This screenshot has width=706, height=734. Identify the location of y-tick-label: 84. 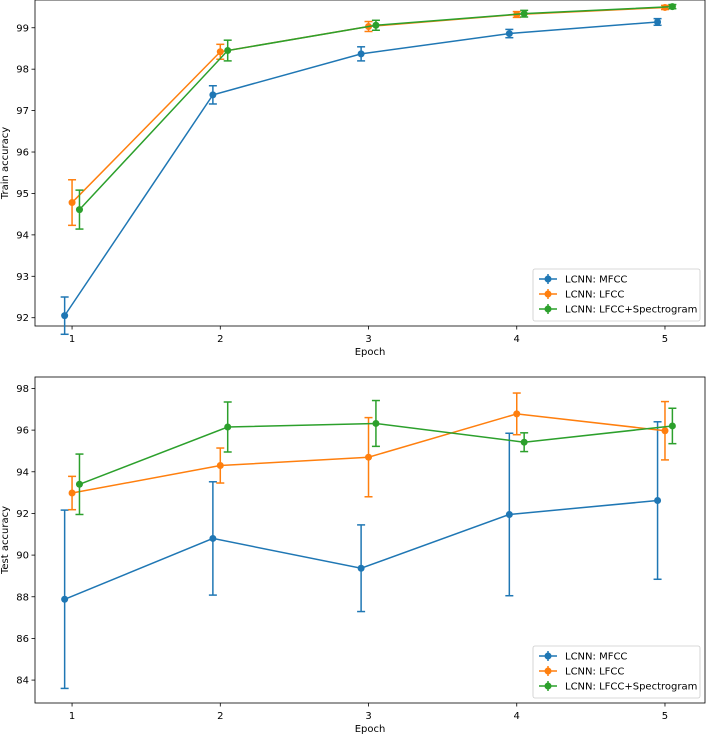
(22, 681).